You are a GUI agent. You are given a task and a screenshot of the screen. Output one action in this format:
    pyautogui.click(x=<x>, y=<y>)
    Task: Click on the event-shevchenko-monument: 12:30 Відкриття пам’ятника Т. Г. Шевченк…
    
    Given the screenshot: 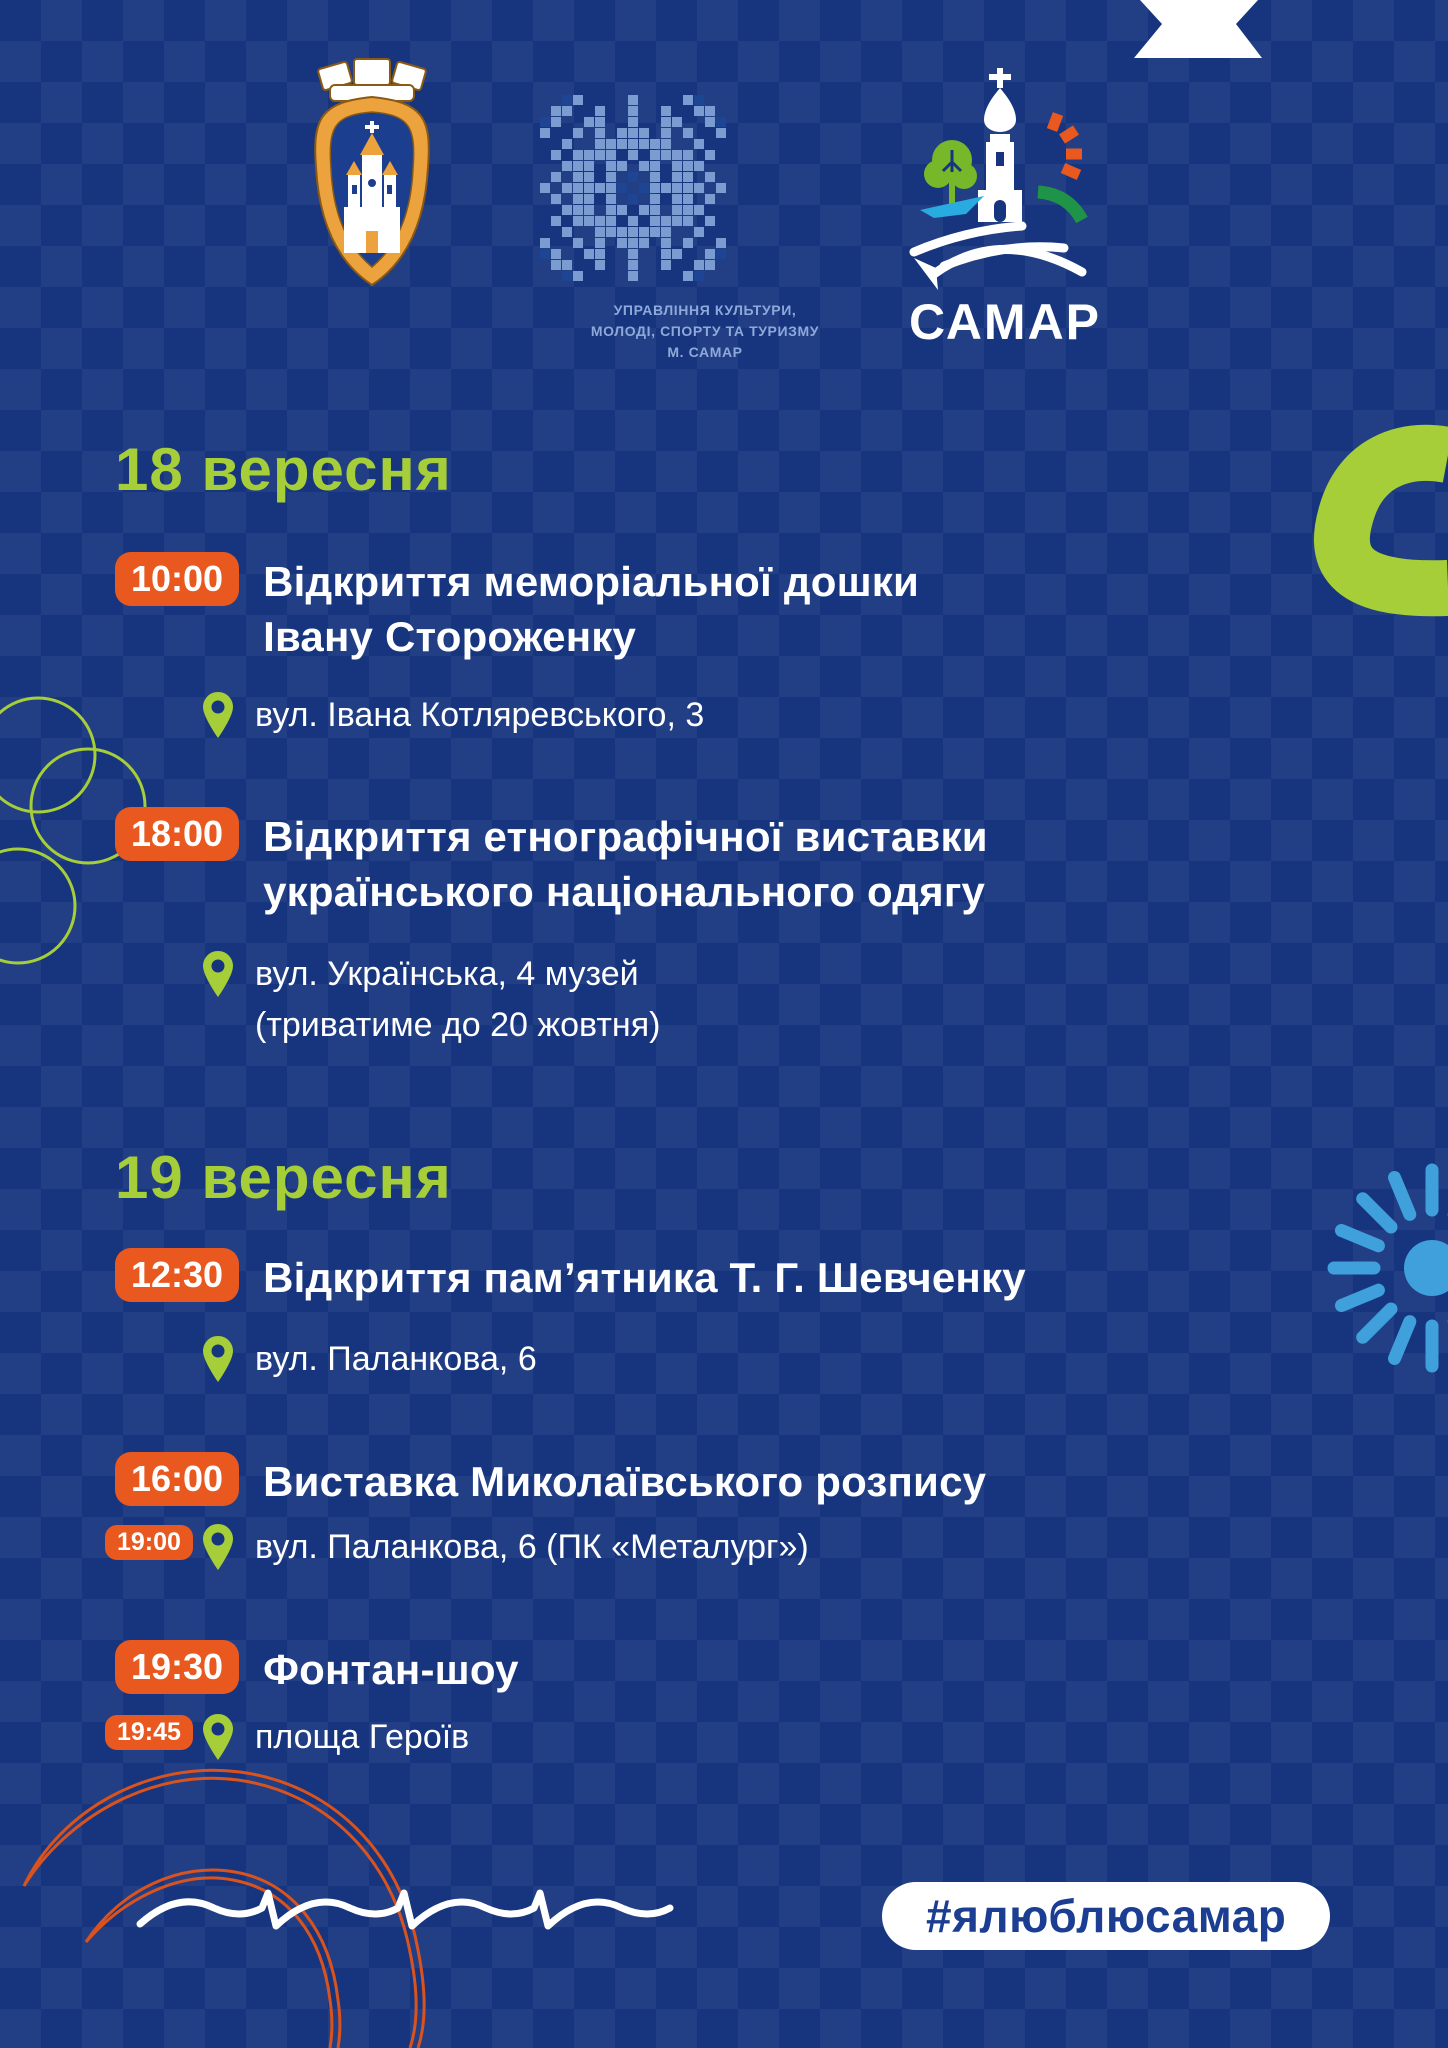 What is the action you would take?
    pyautogui.click(x=640, y=1316)
    